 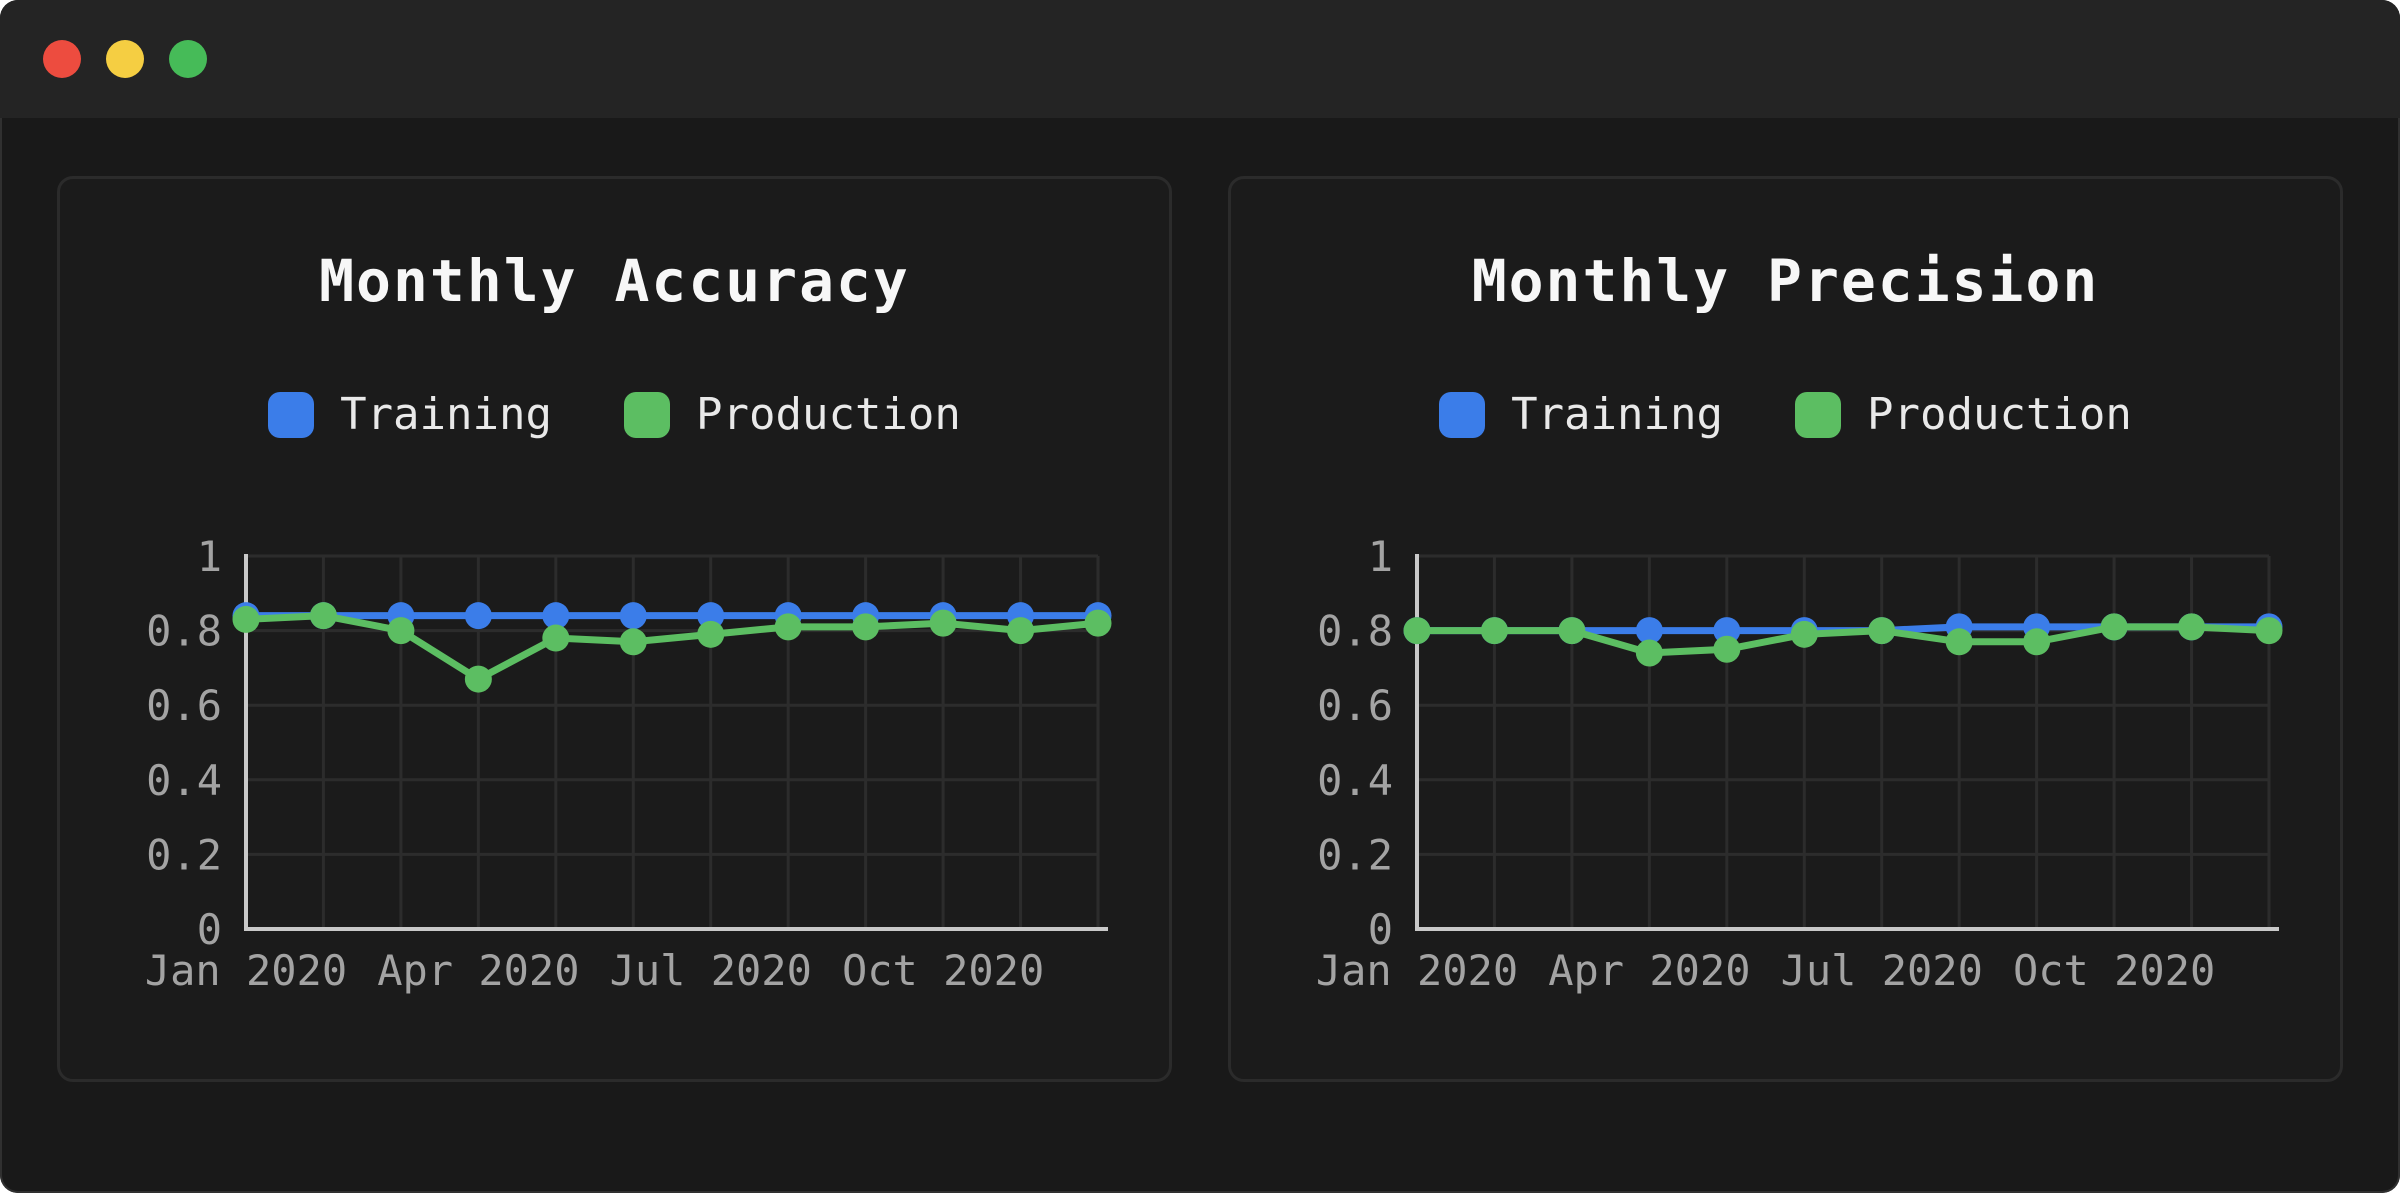 What do you see at coordinates (125, 59) in the screenshot?
I see `minimize-button` at bounding box center [125, 59].